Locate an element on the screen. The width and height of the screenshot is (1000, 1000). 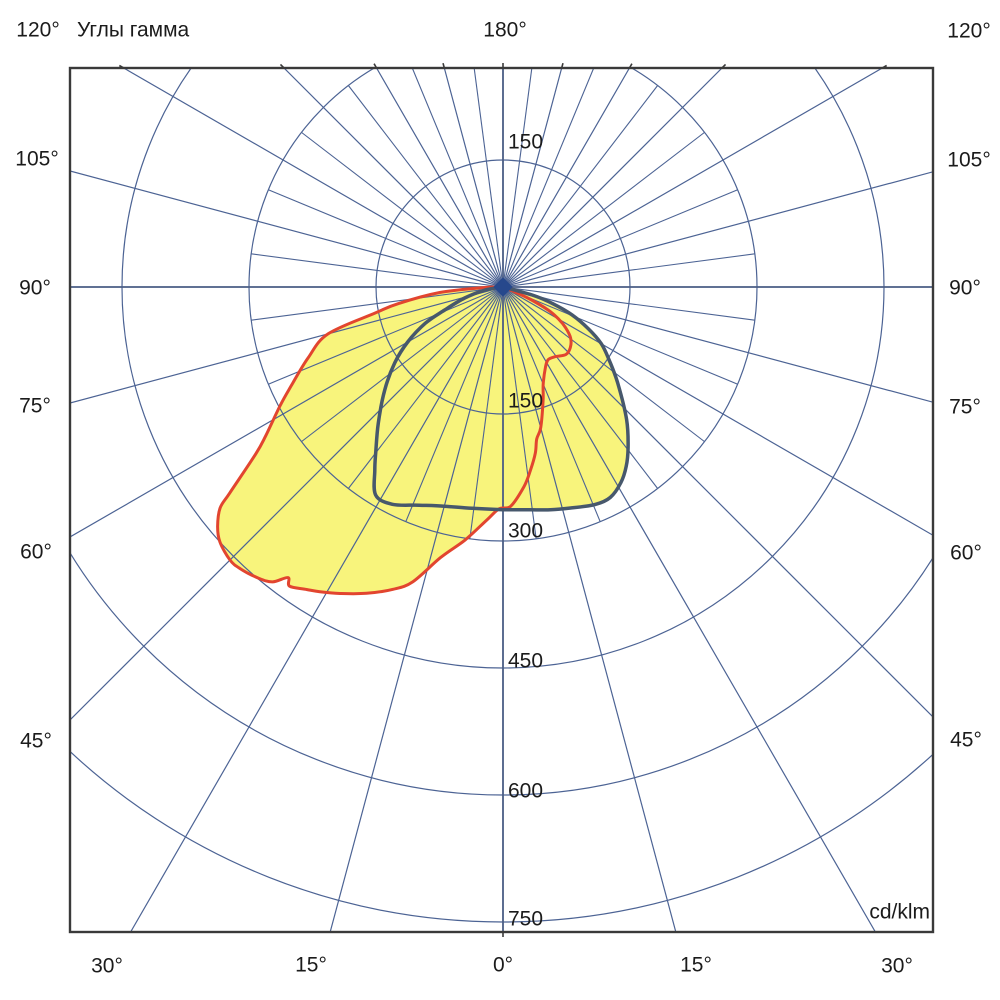
angle-label-right-120: 120° is located at coordinates (969, 31).